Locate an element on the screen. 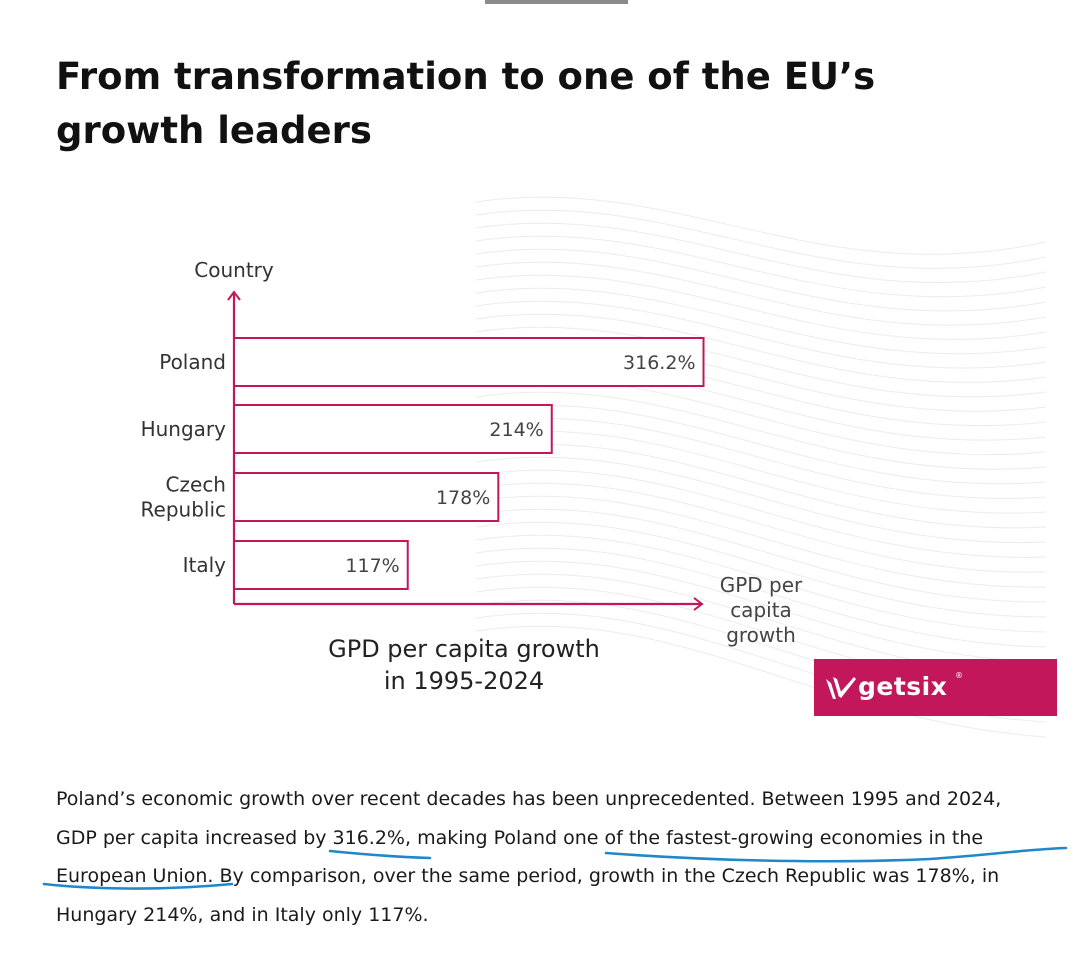  category-label: Italy is located at coordinates (205, 565).